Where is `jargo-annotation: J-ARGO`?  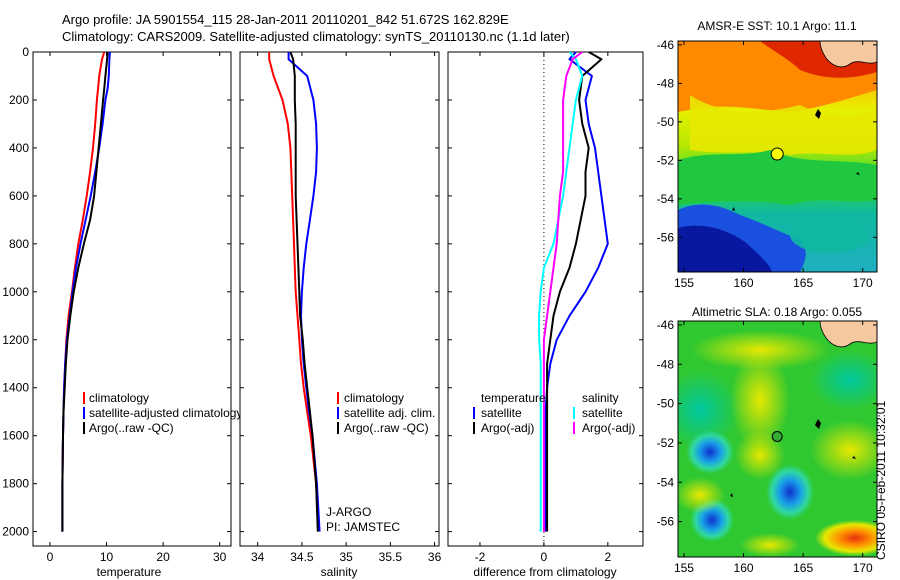 jargo-annotation: J-ARGO is located at coordinates (348, 512).